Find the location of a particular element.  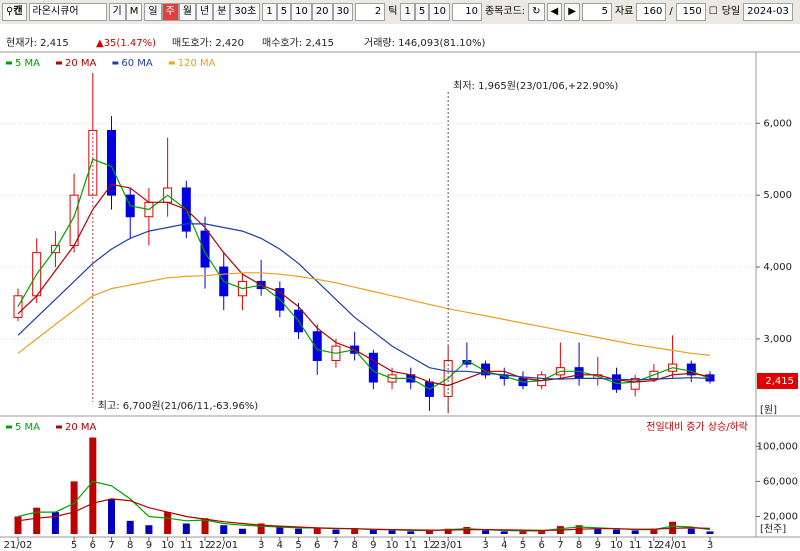

code-label: 종목코드: is located at coordinates (505, 11).